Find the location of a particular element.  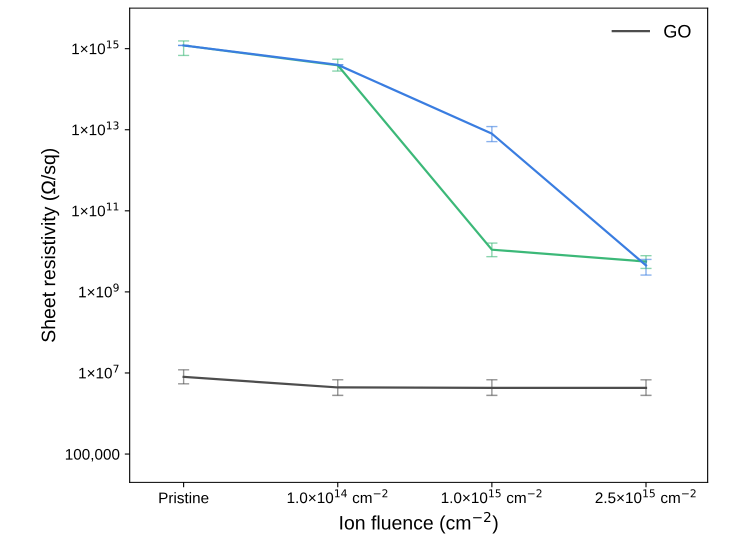

y-tick-label: 1×10$^{15}$ is located at coordinates (95, 47).